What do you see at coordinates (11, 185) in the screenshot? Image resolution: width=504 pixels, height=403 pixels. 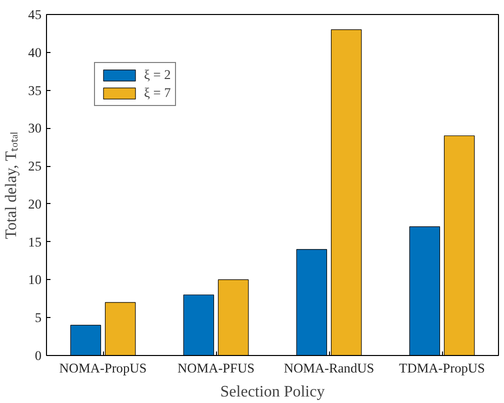 I see `y-axis-title: Total delay, Tₜₒₜₐₗ` at bounding box center [11, 185].